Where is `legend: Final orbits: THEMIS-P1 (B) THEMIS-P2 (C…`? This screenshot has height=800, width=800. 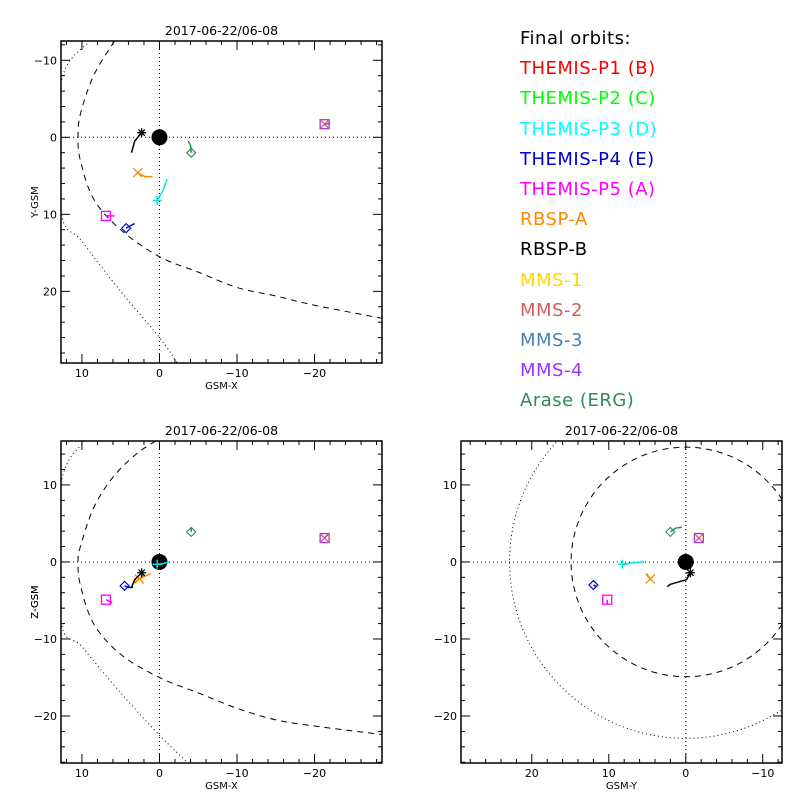
legend: Final orbits: THEMIS-P1 (B) THEMIS-P2 (C… is located at coordinates (588, 220).